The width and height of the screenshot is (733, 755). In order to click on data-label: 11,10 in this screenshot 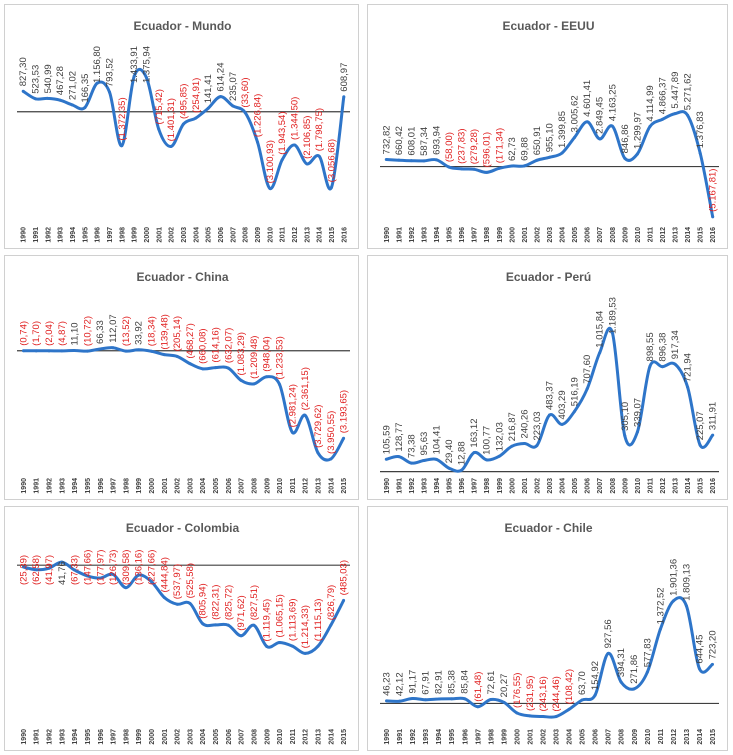, I will do `click(75, 333)`.